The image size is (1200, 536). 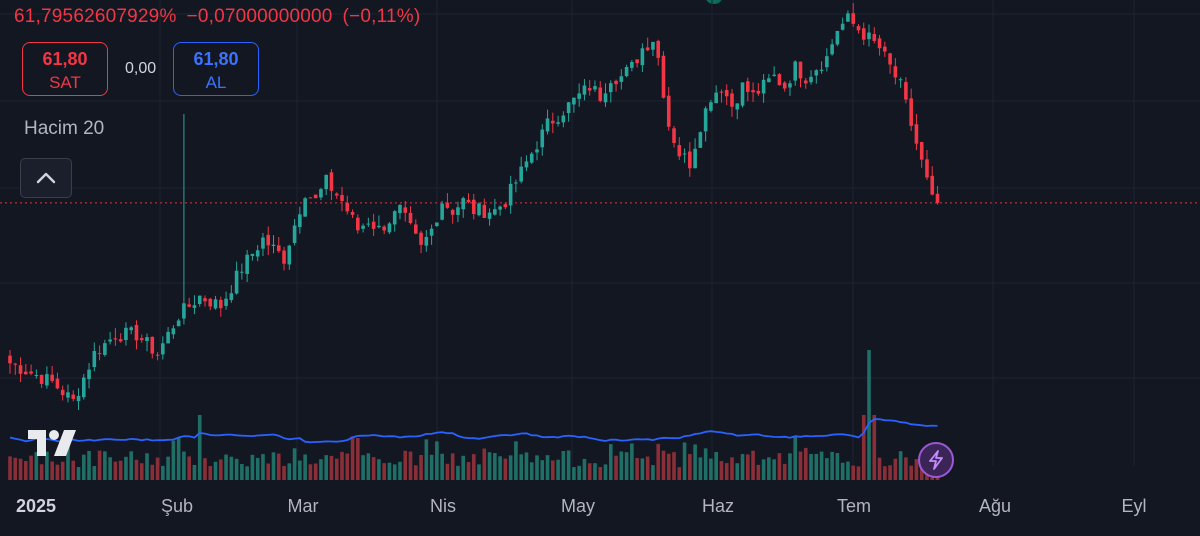 I want to click on top-edge-marker, so click(x=714, y=2).